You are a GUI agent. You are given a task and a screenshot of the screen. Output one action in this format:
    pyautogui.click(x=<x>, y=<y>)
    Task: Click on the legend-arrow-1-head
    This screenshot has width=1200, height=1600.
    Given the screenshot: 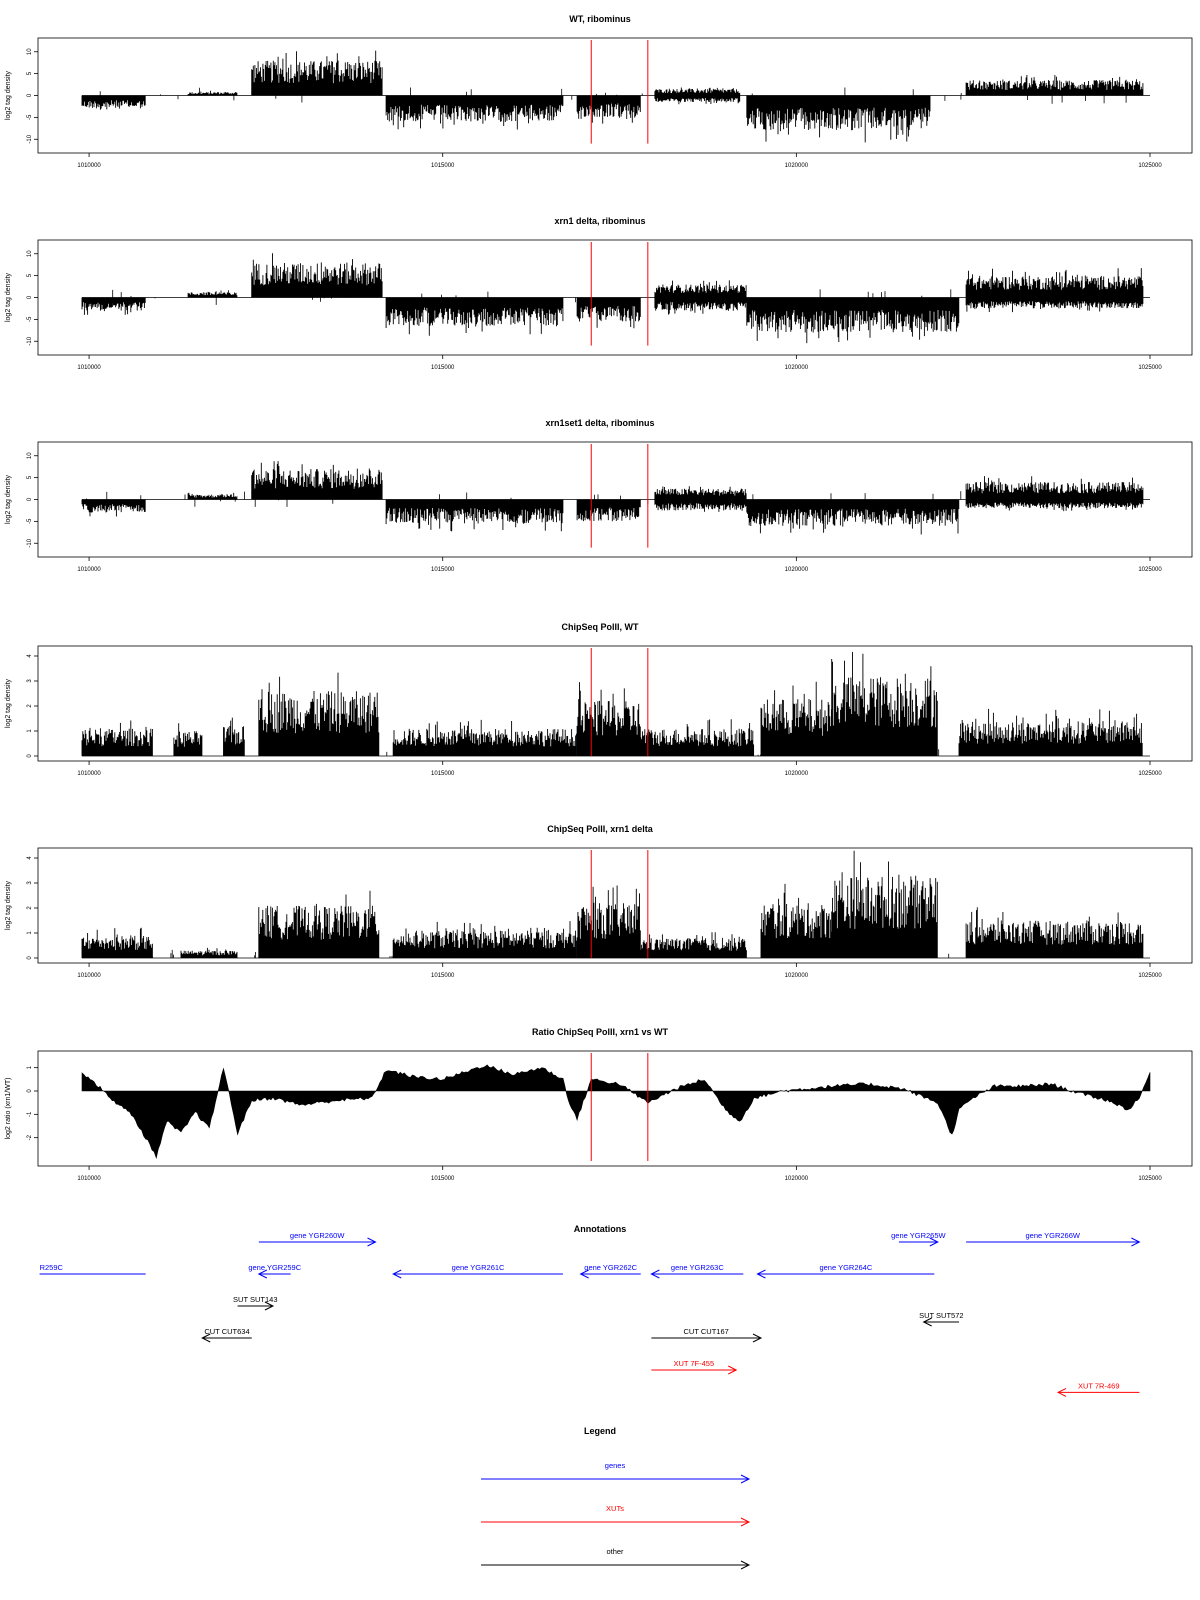 What is the action you would take?
    pyautogui.click(x=745, y=1479)
    